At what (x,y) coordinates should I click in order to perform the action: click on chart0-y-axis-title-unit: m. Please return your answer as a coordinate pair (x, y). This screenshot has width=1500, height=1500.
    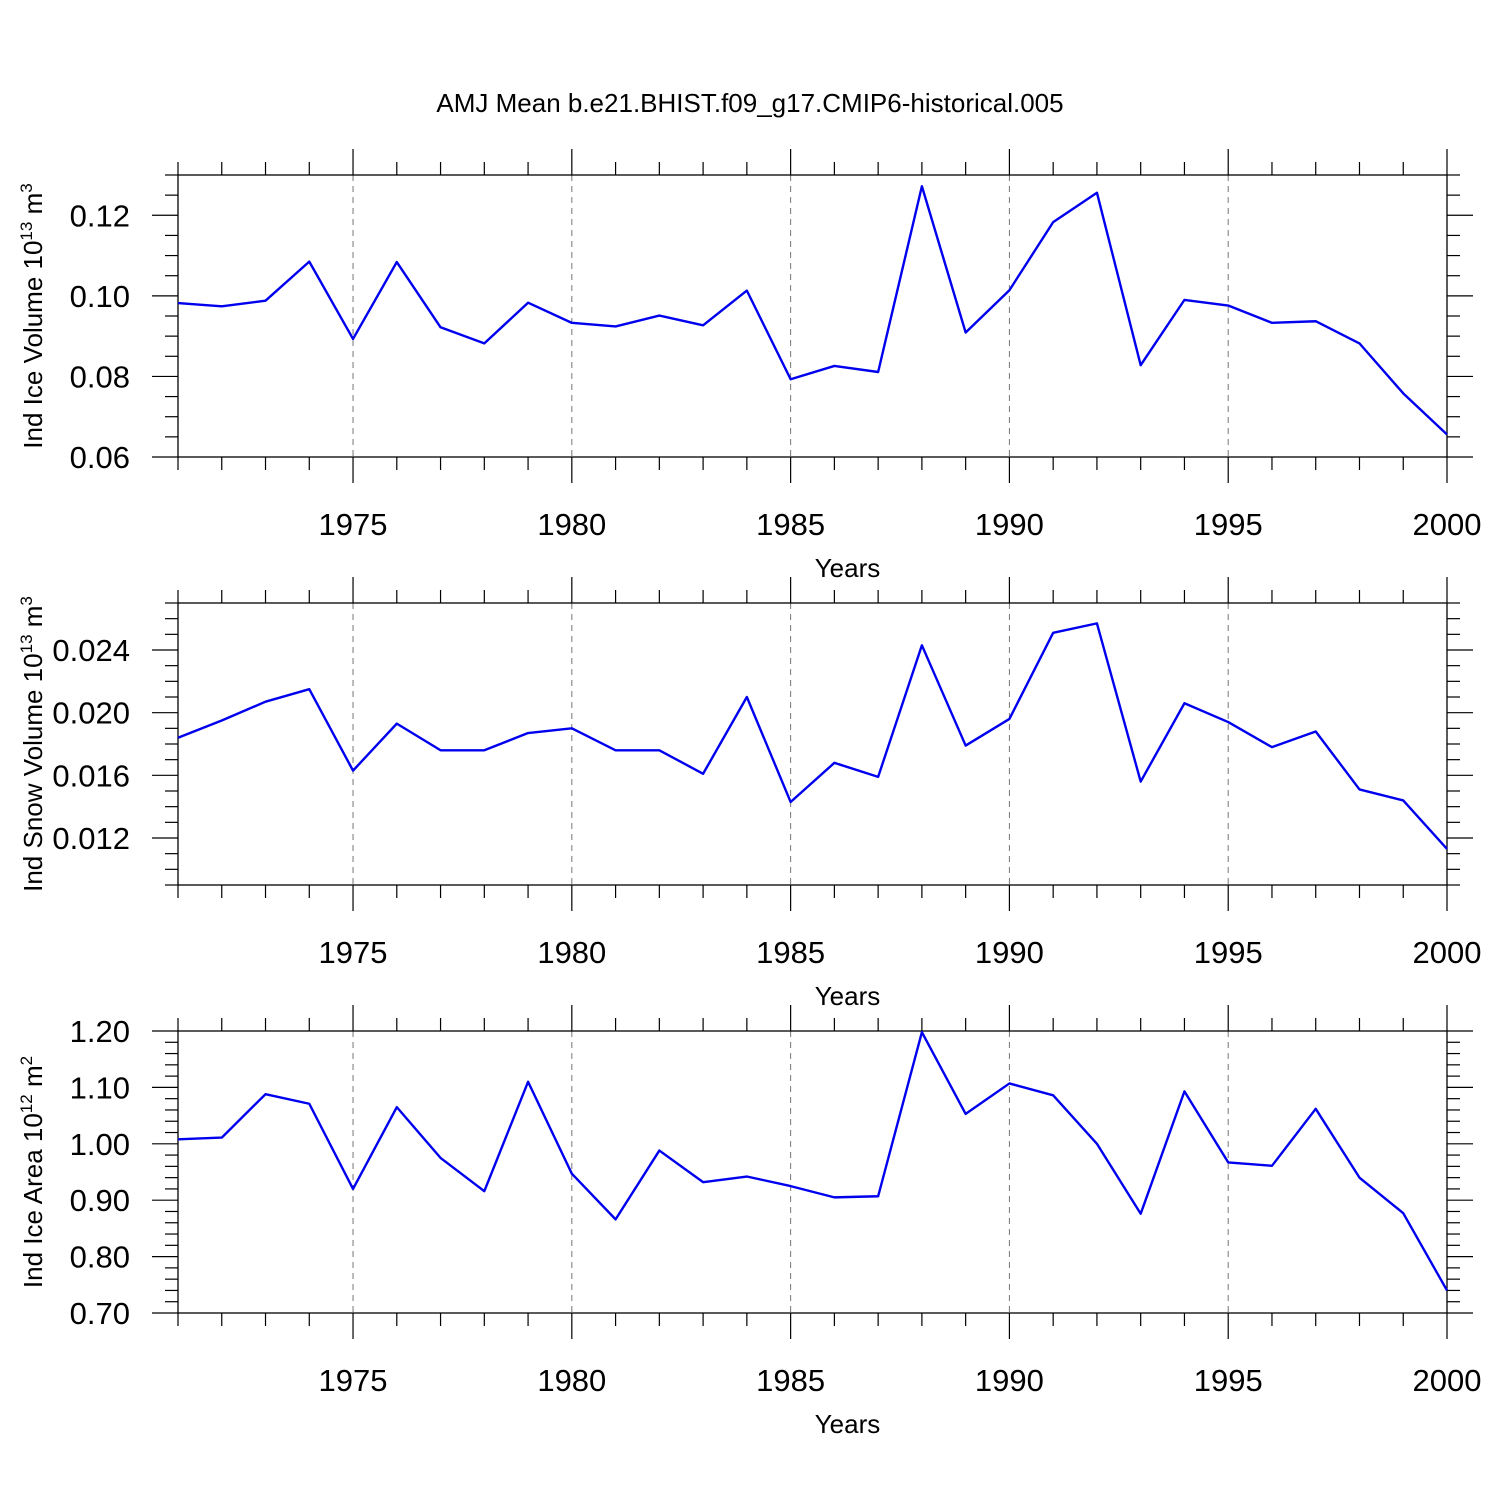
    Looking at the image, I should click on (33, 207).